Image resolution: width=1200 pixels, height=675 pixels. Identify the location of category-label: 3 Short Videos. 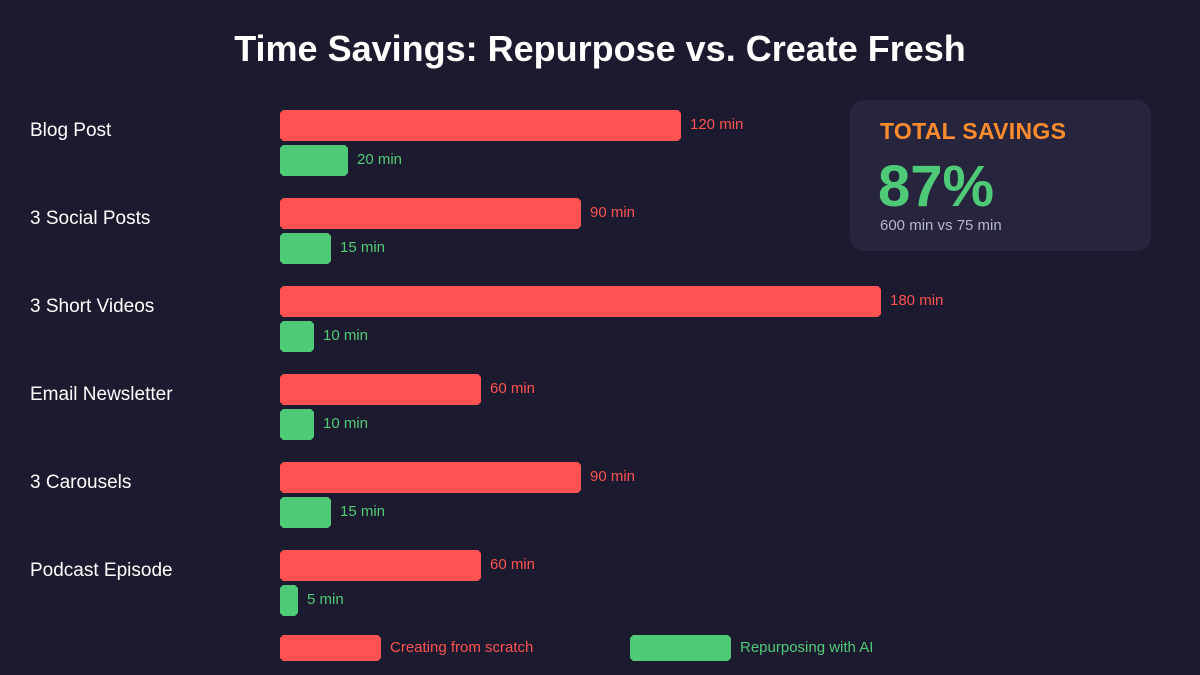
(92, 306).